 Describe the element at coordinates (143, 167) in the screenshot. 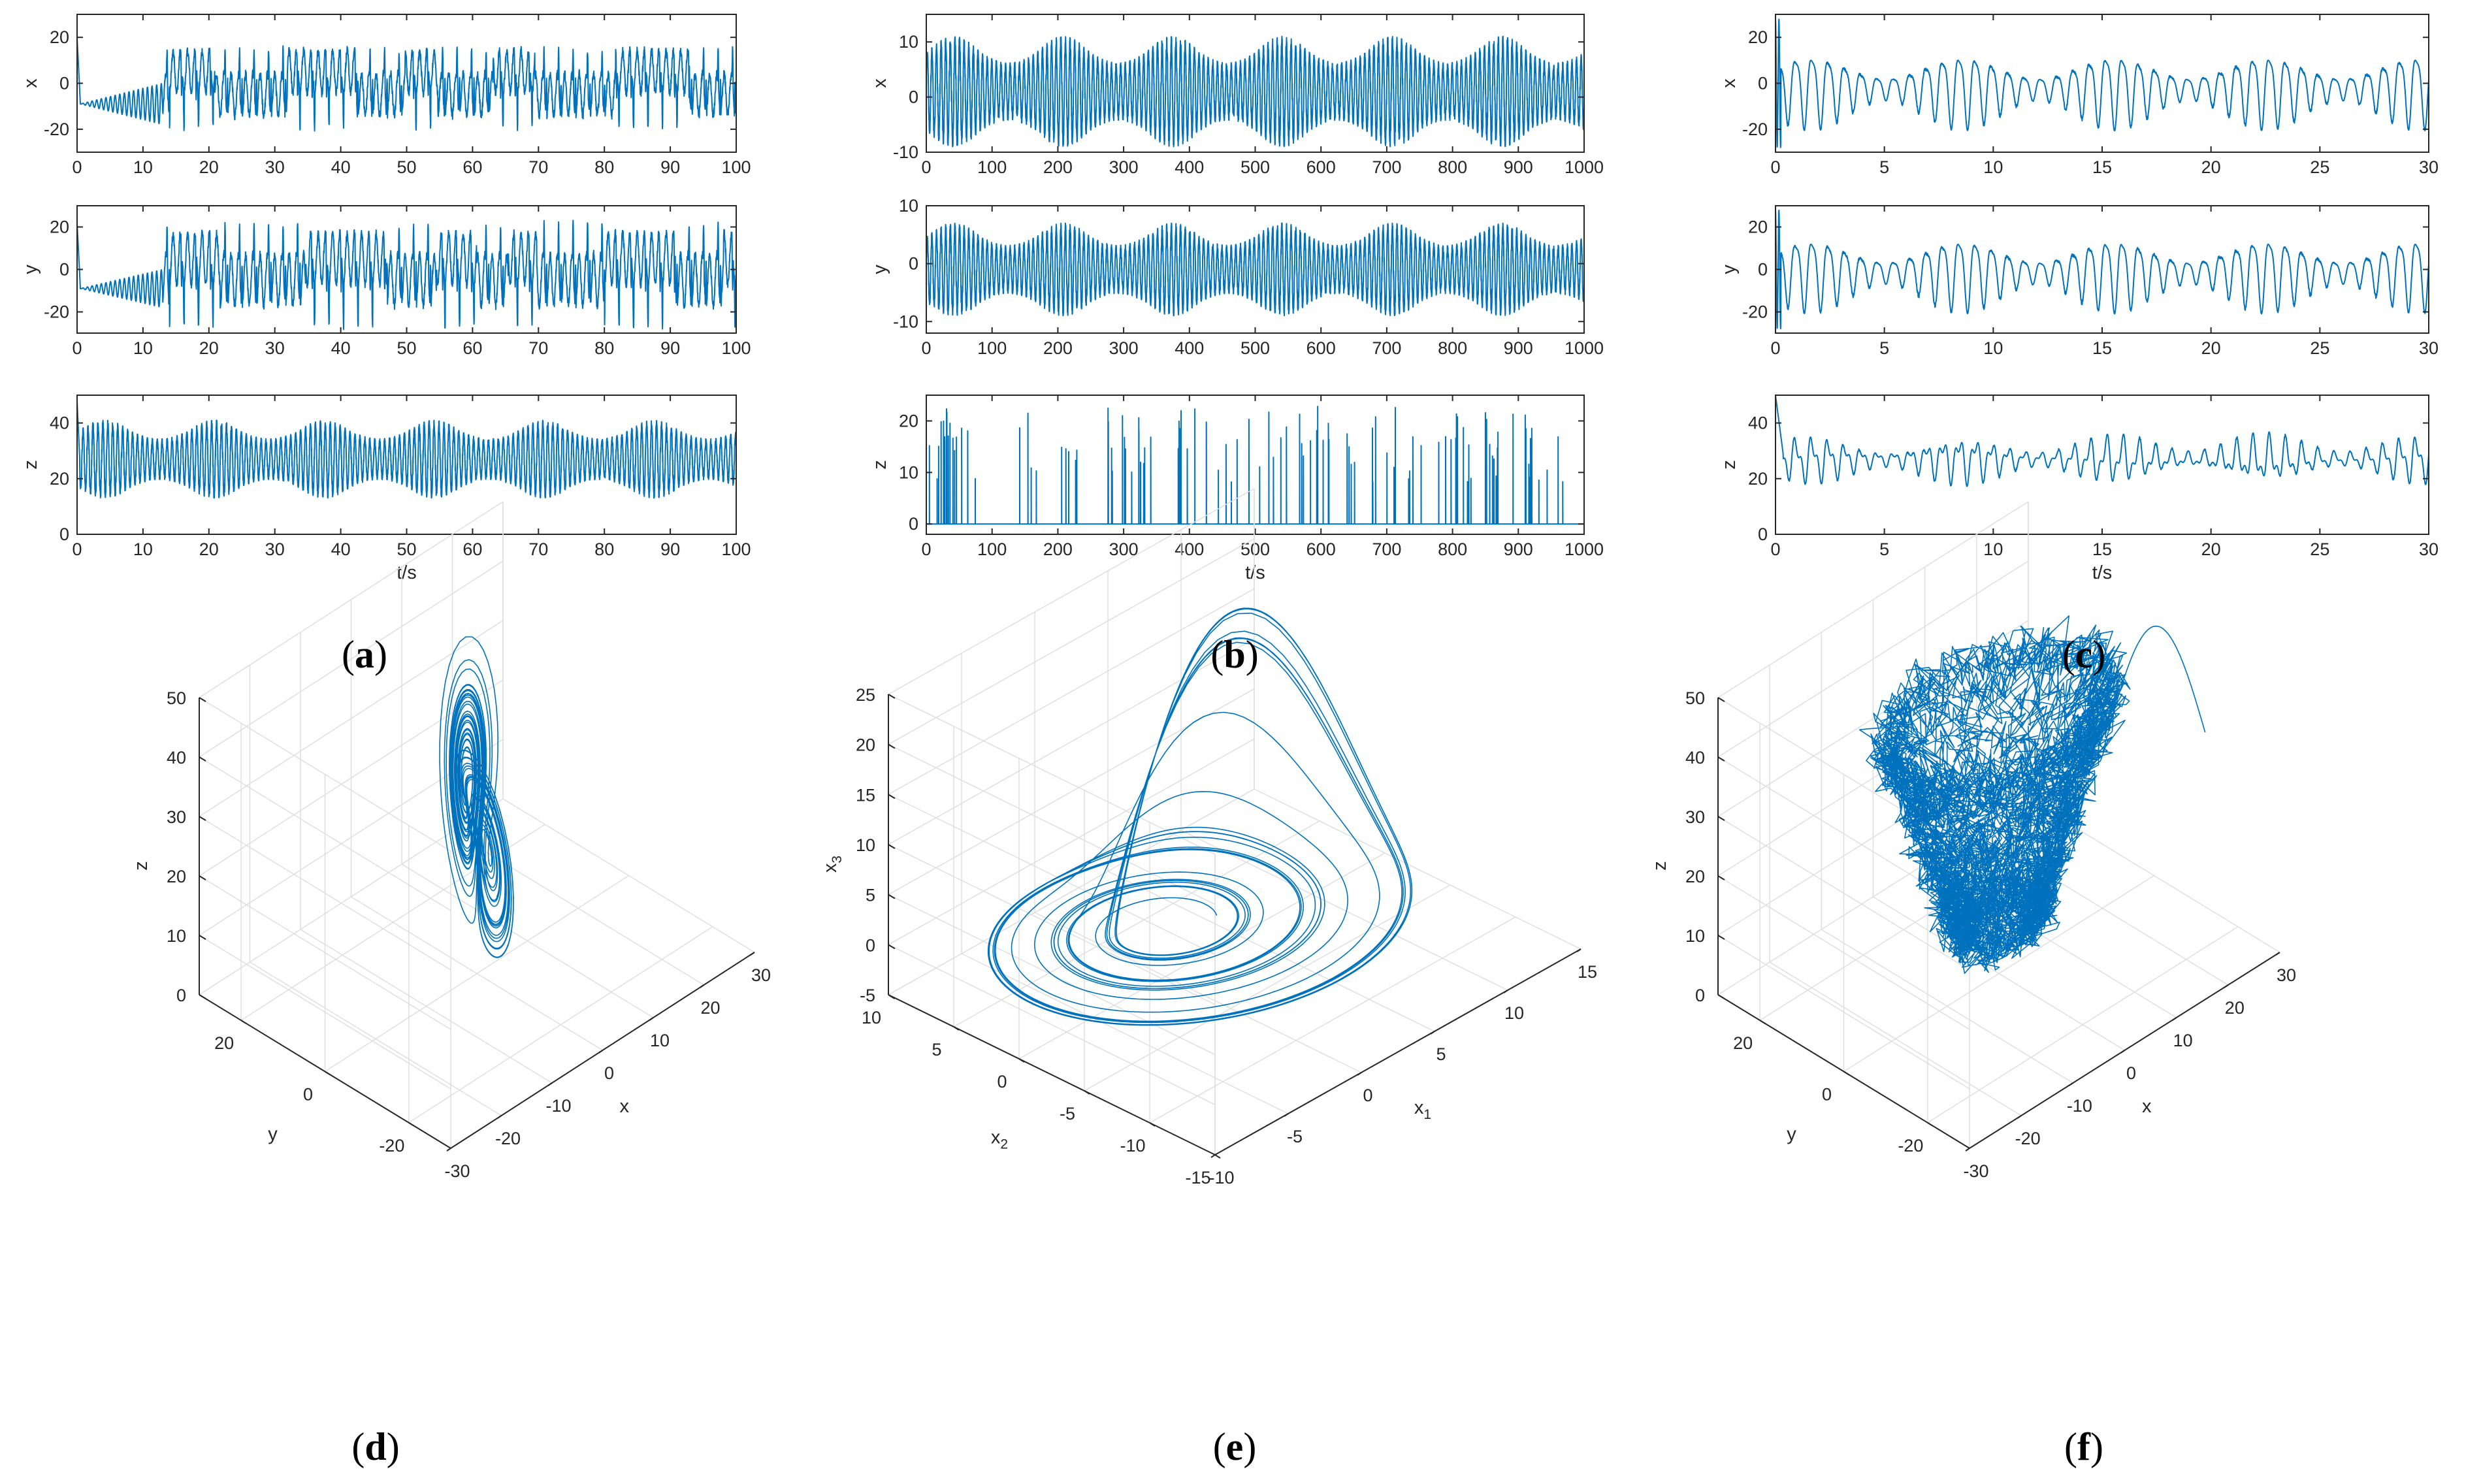

I see `x-tick-label: 10` at that location.